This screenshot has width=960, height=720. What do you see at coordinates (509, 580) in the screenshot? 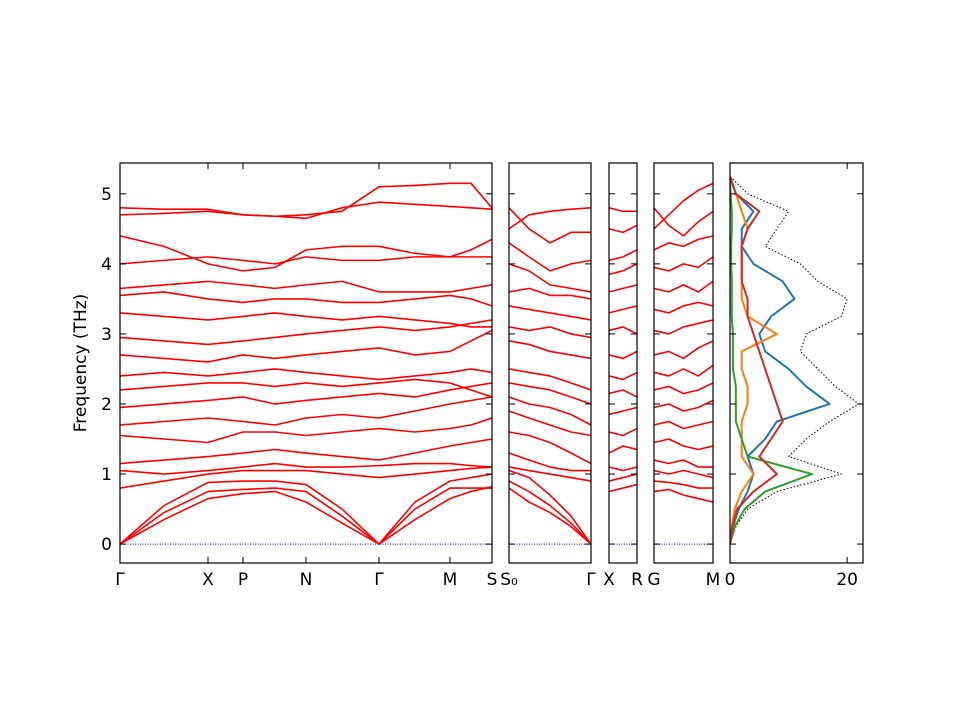
I see `x-tick-label: S₀` at bounding box center [509, 580].